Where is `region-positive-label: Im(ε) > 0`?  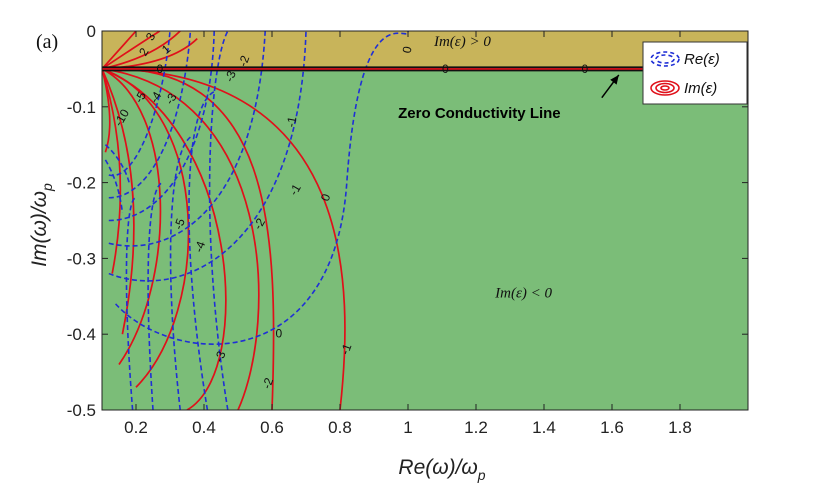 region-positive-label: Im(ε) > 0 is located at coordinates (462, 42).